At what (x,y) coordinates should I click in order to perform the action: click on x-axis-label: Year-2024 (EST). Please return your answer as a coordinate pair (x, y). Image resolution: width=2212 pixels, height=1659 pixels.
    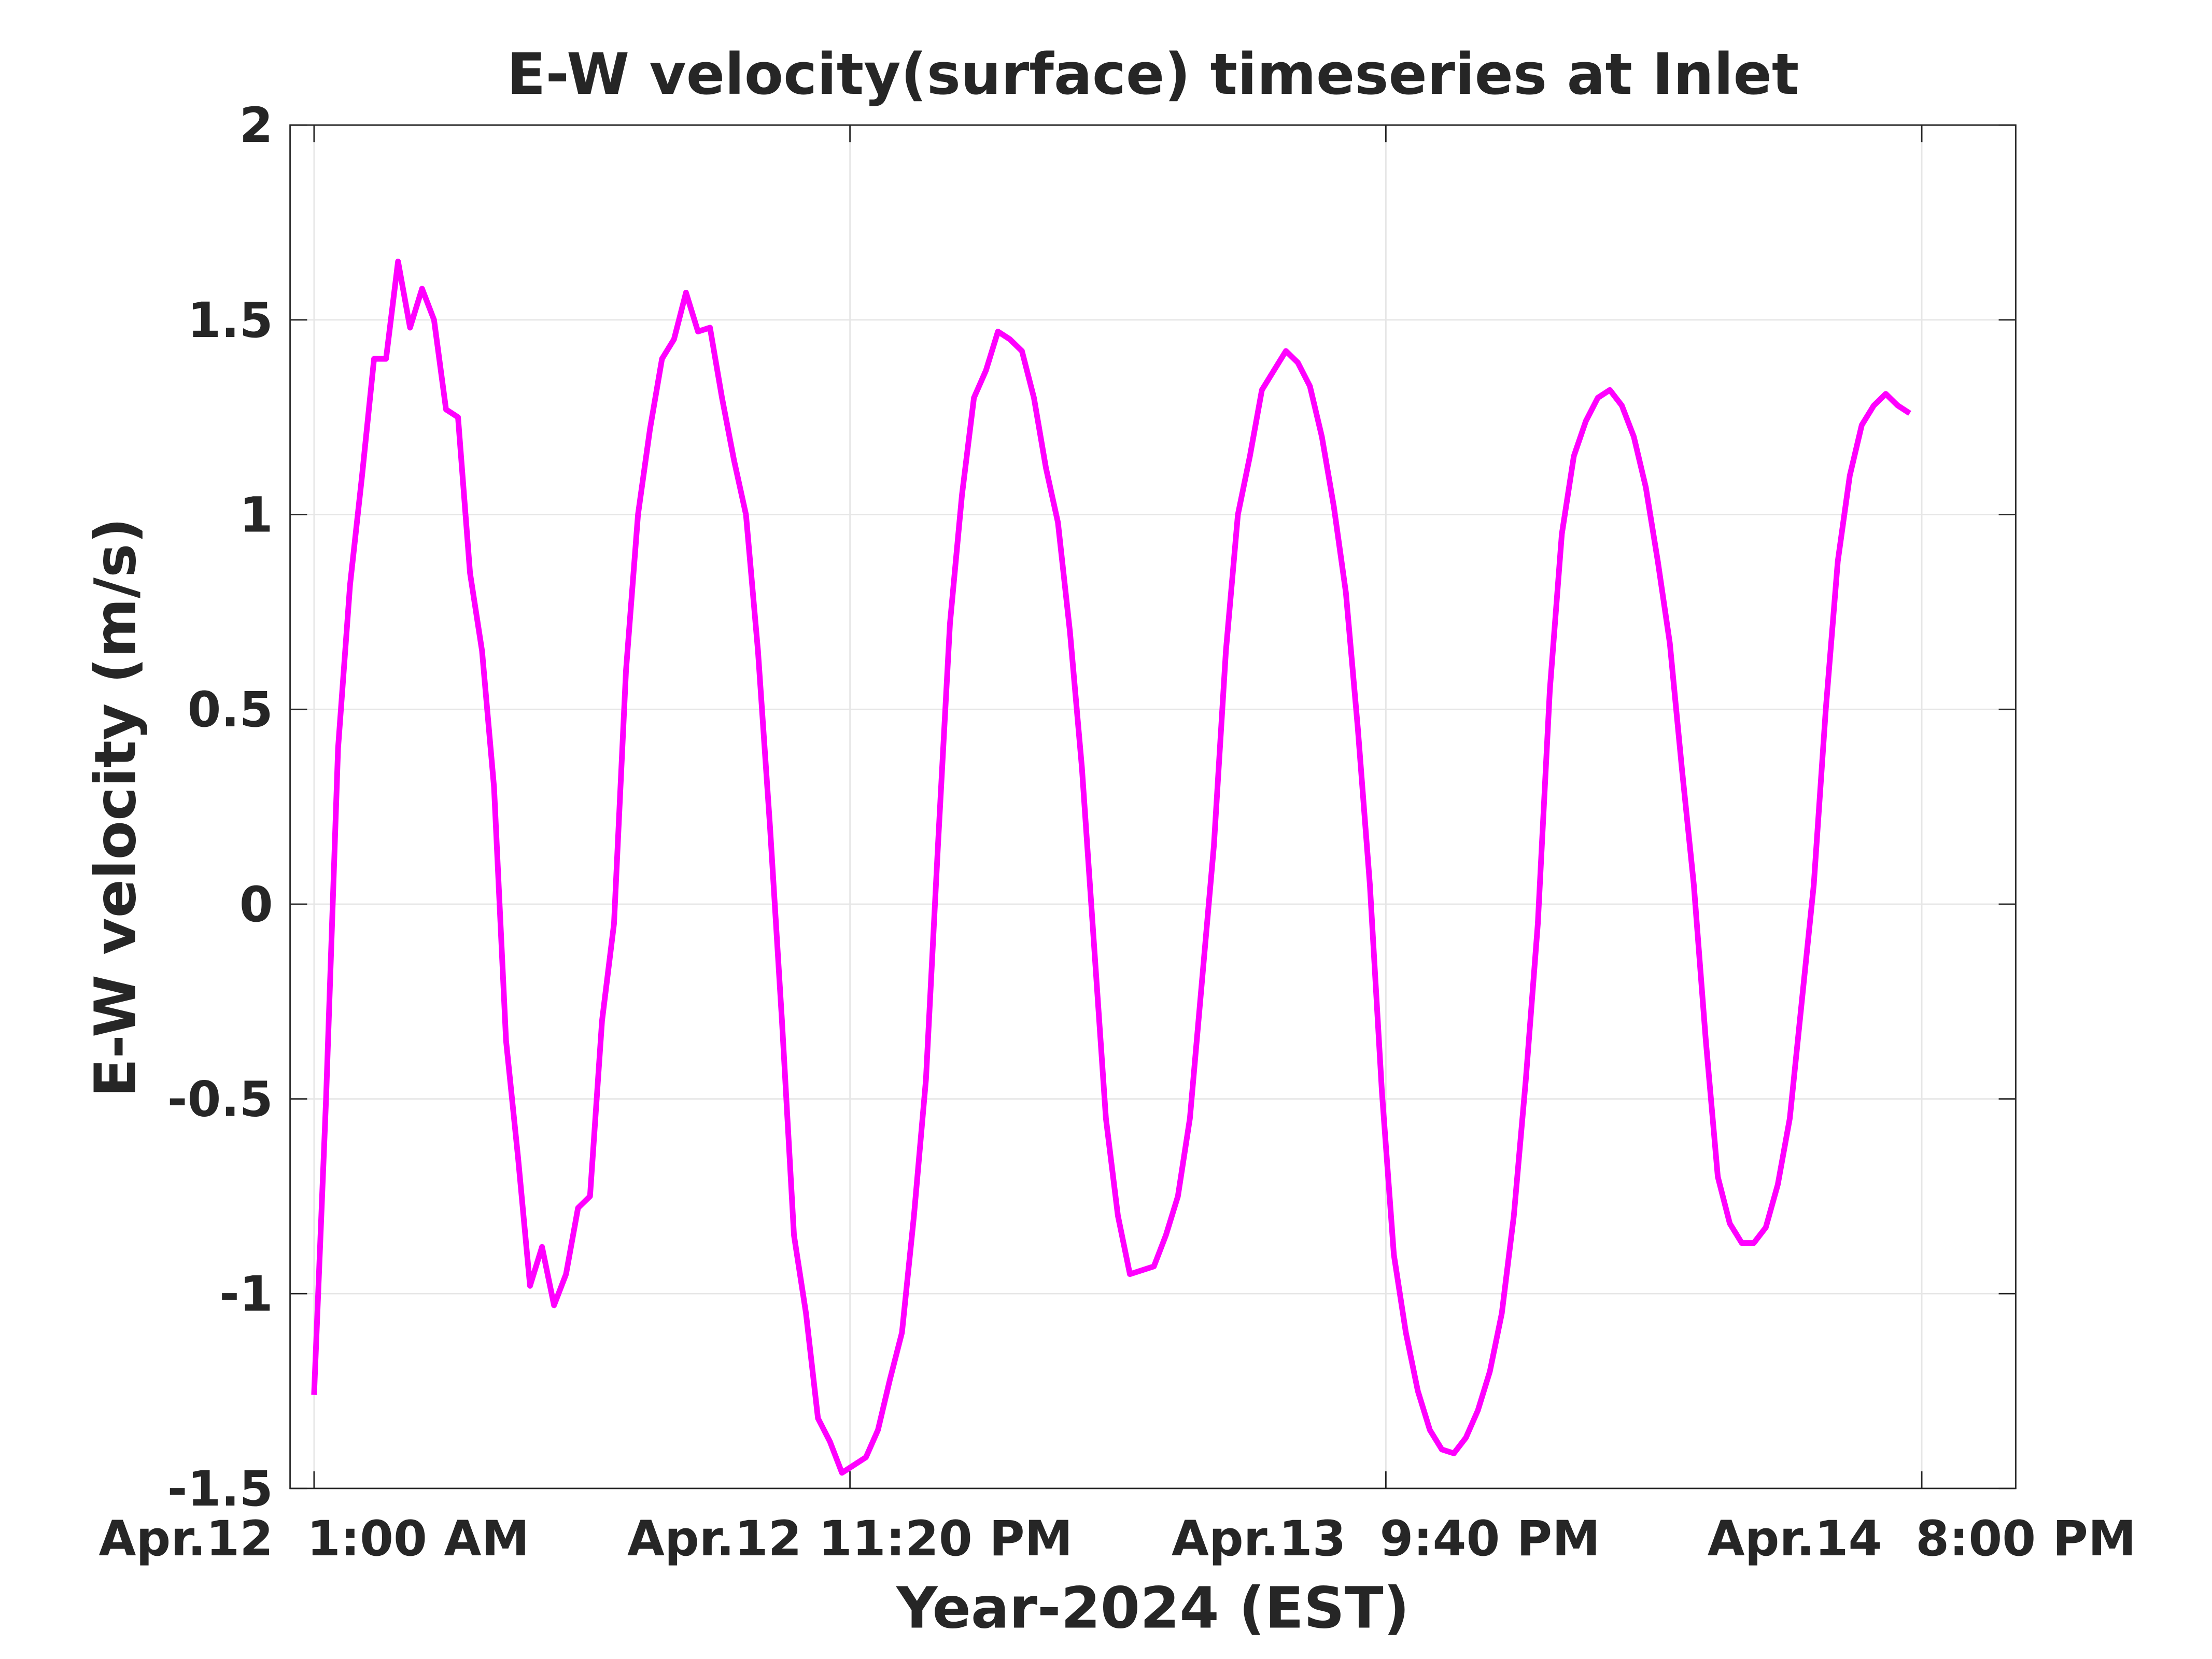
    Looking at the image, I should click on (1152, 1608).